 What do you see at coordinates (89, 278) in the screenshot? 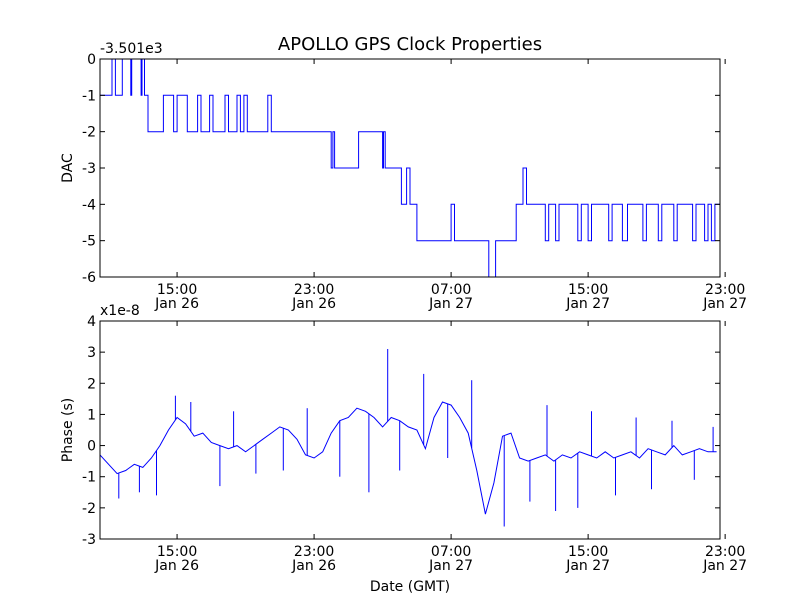
I see `y-tick-label: -6` at bounding box center [89, 278].